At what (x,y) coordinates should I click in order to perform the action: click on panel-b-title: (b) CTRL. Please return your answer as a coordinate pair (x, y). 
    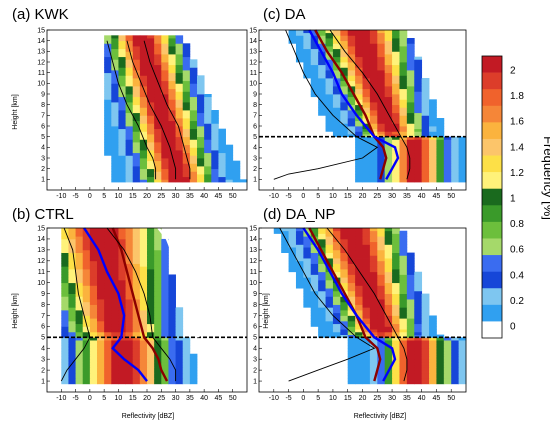
    Looking at the image, I should click on (43, 214).